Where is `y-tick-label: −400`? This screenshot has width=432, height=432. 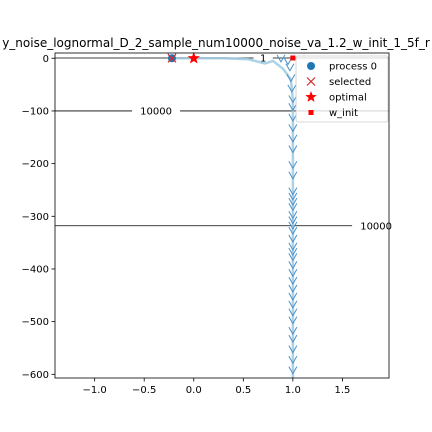
y-tick-label: −400 is located at coordinates (35, 269).